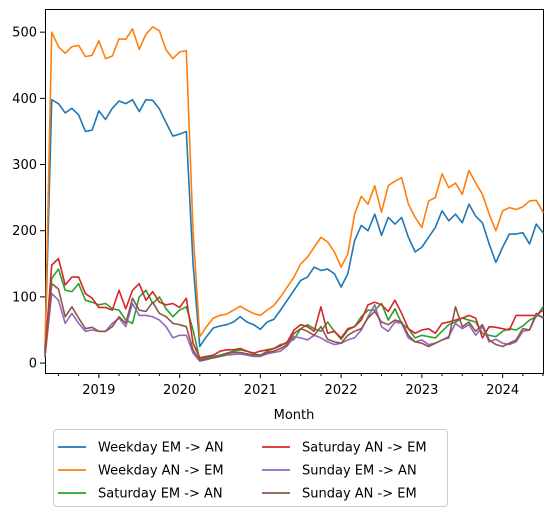 The height and width of the screenshot is (515, 552). What do you see at coordinates (24, 297) in the screenshot?
I see `y-tick-label-1: 100` at bounding box center [24, 297].